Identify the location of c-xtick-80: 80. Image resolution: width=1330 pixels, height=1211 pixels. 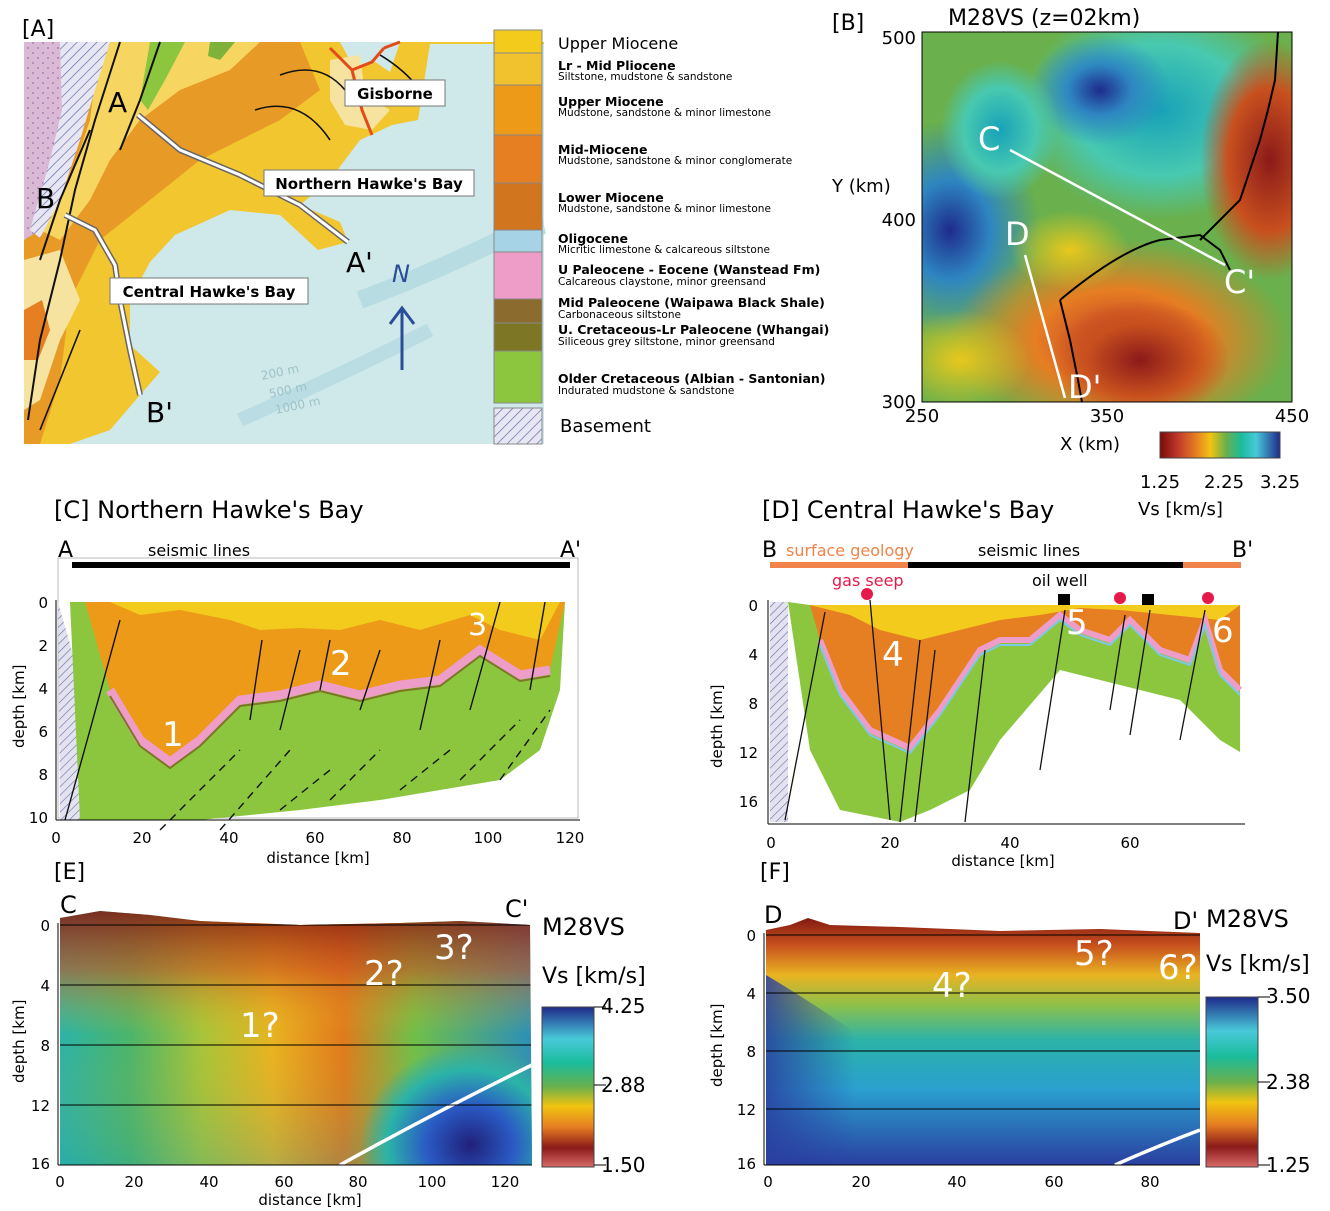
(401, 838).